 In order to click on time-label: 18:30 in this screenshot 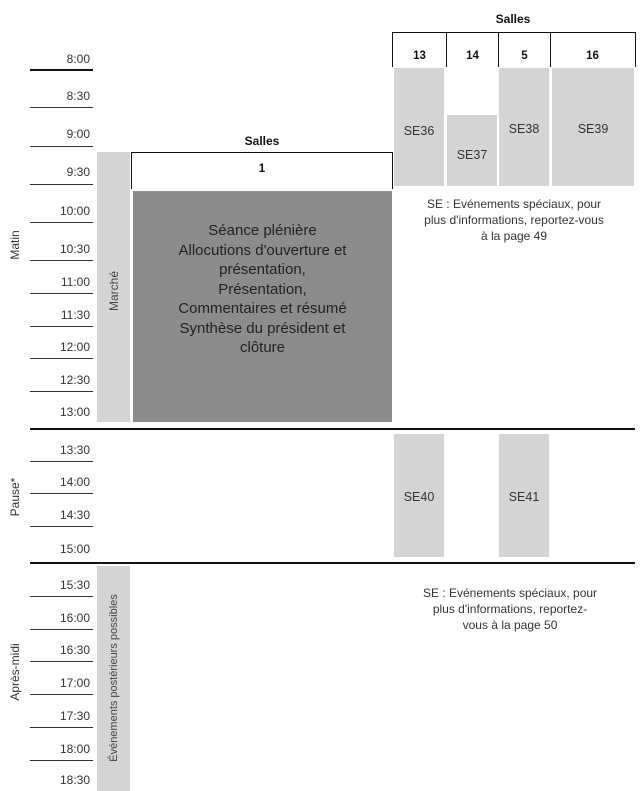, I will do `click(74, 780)`.